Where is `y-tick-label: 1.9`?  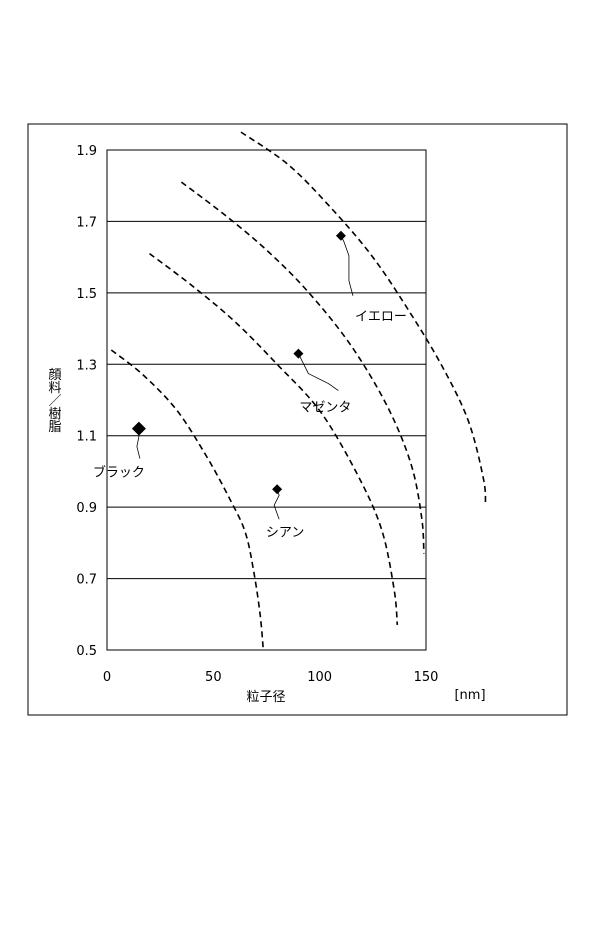 y-tick-label: 1.9 is located at coordinates (86, 151).